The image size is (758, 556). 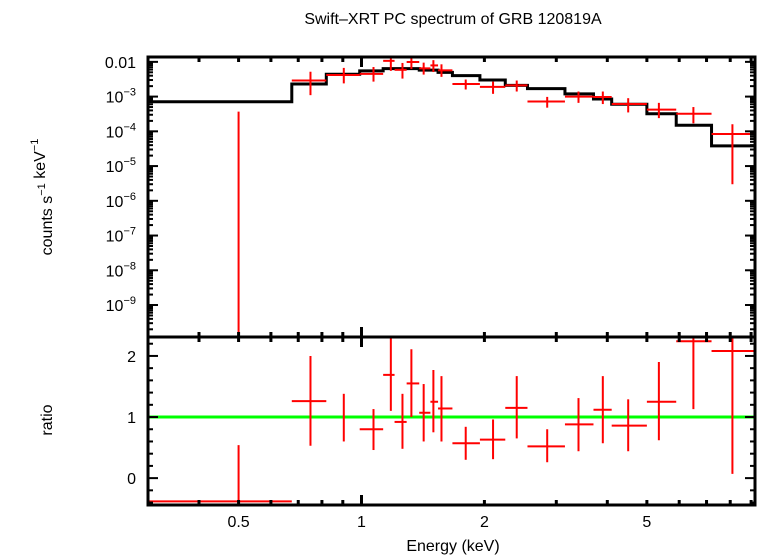 I want to click on y-tick-label: 10⁻⁵, so click(x=121, y=166).